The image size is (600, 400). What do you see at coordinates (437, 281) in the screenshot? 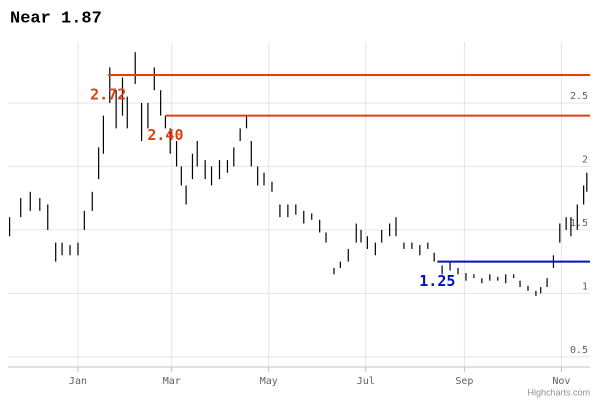
I see `level-label: 1.25` at bounding box center [437, 281].